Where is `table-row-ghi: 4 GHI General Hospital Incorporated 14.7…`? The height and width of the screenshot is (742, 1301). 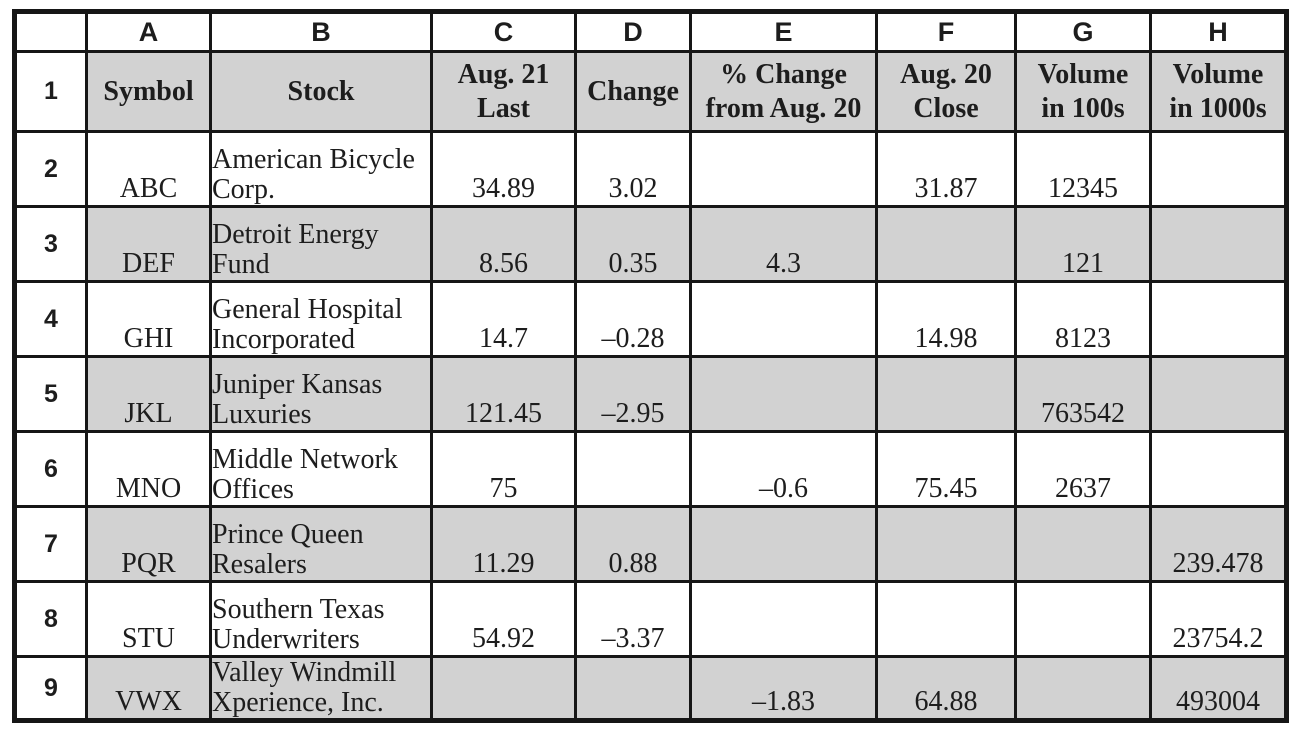
table-row-ghi: 4 GHI General Hospital Incorporated 14.7… is located at coordinates (650, 319).